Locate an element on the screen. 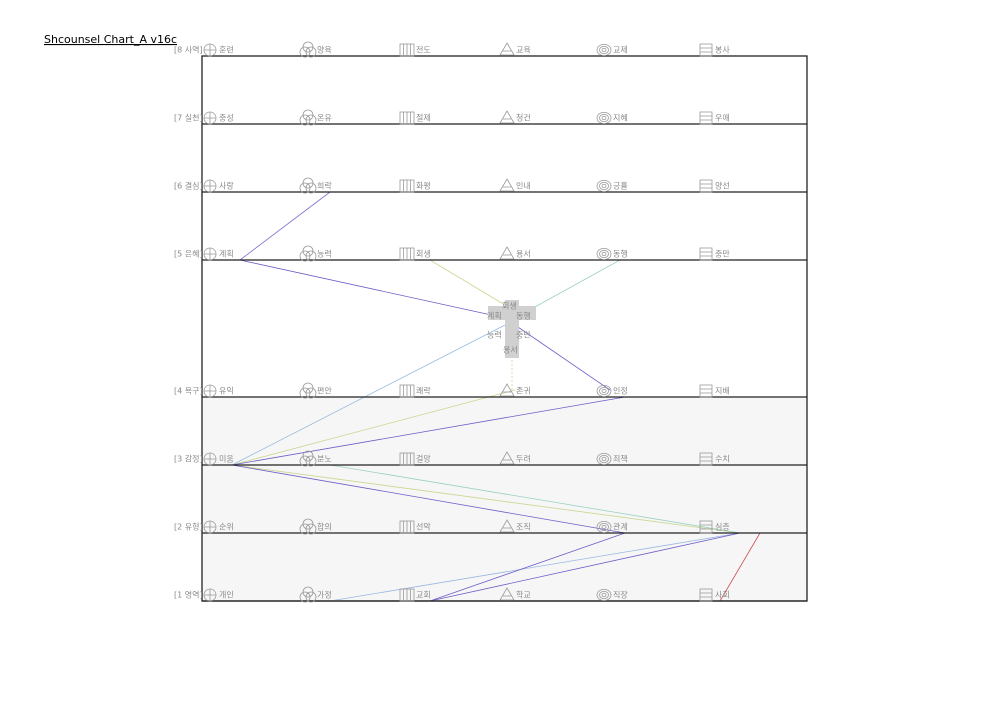 The height and width of the screenshot is (706, 1000). item-label: 지혜 is located at coordinates (620, 118).